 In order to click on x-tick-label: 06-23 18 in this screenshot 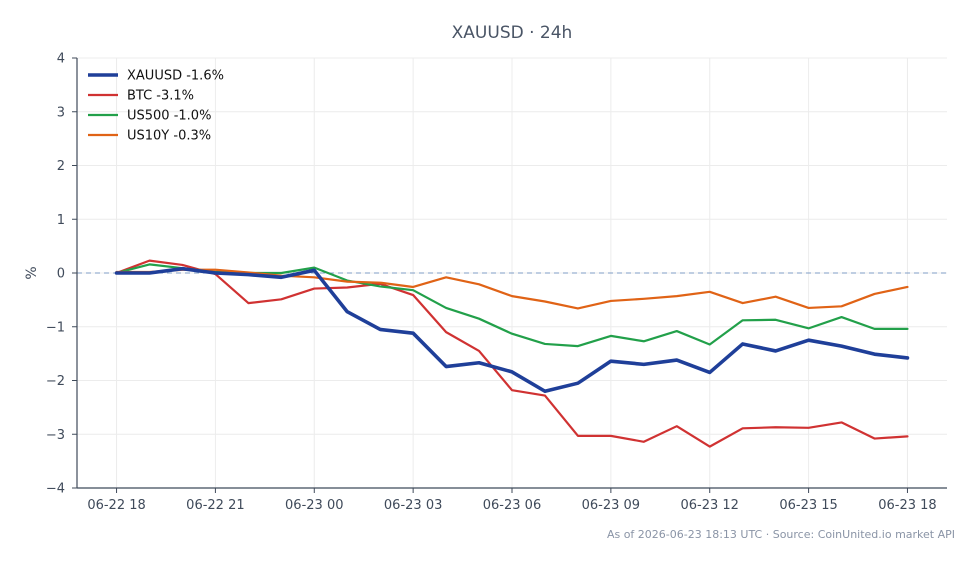, I will do `click(907, 505)`.